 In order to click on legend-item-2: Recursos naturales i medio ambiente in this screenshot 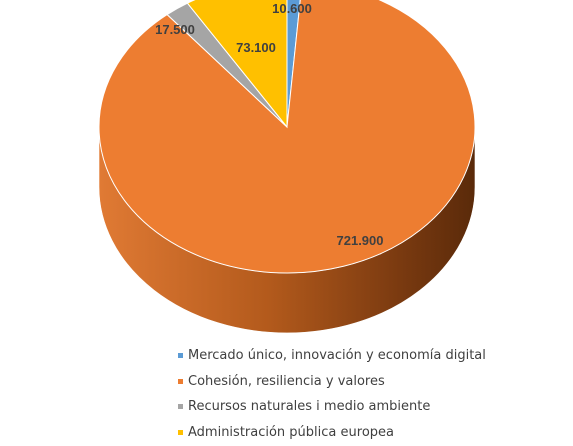, I will do `click(373, 407)`.